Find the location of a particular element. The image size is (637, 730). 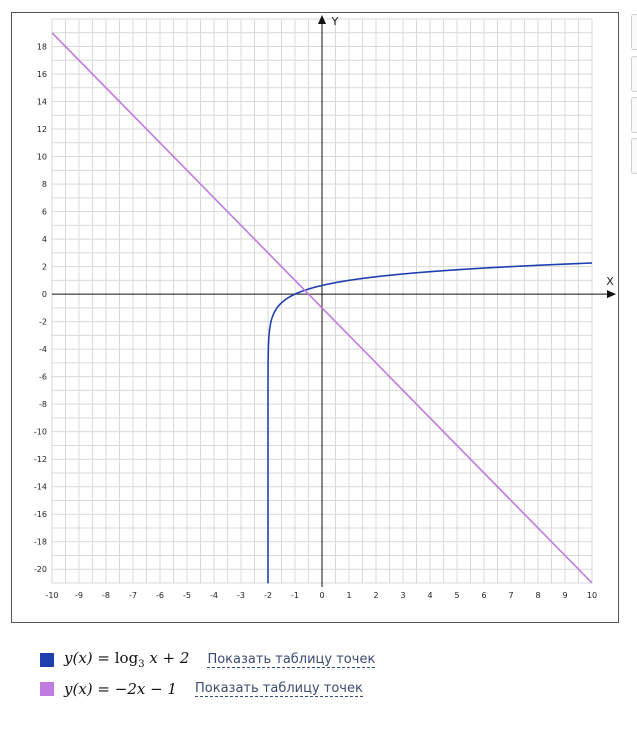

legend-item-linear: y(x) = −2x − 1 Показать таблицу точек is located at coordinates (201, 689).